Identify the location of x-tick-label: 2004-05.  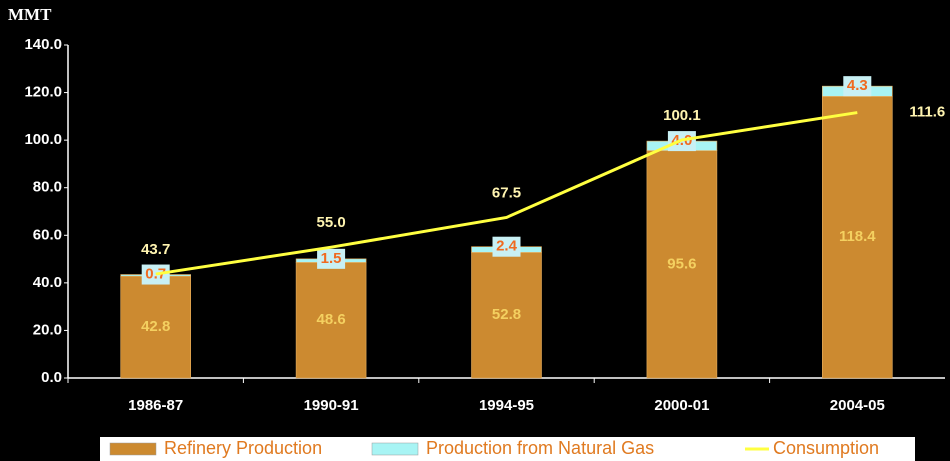
(857, 405).